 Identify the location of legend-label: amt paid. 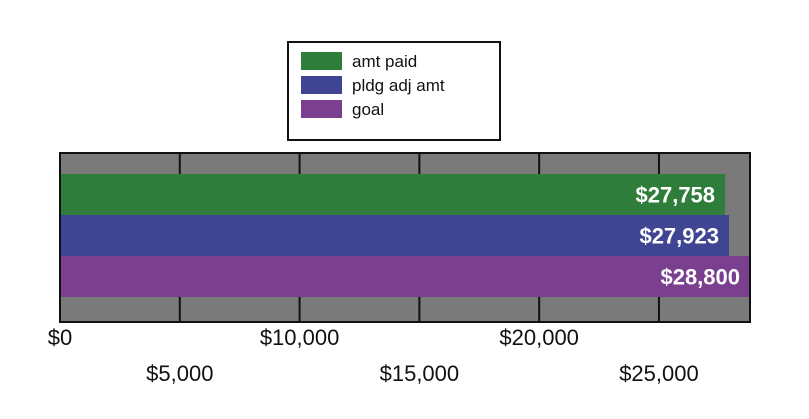
(384, 61).